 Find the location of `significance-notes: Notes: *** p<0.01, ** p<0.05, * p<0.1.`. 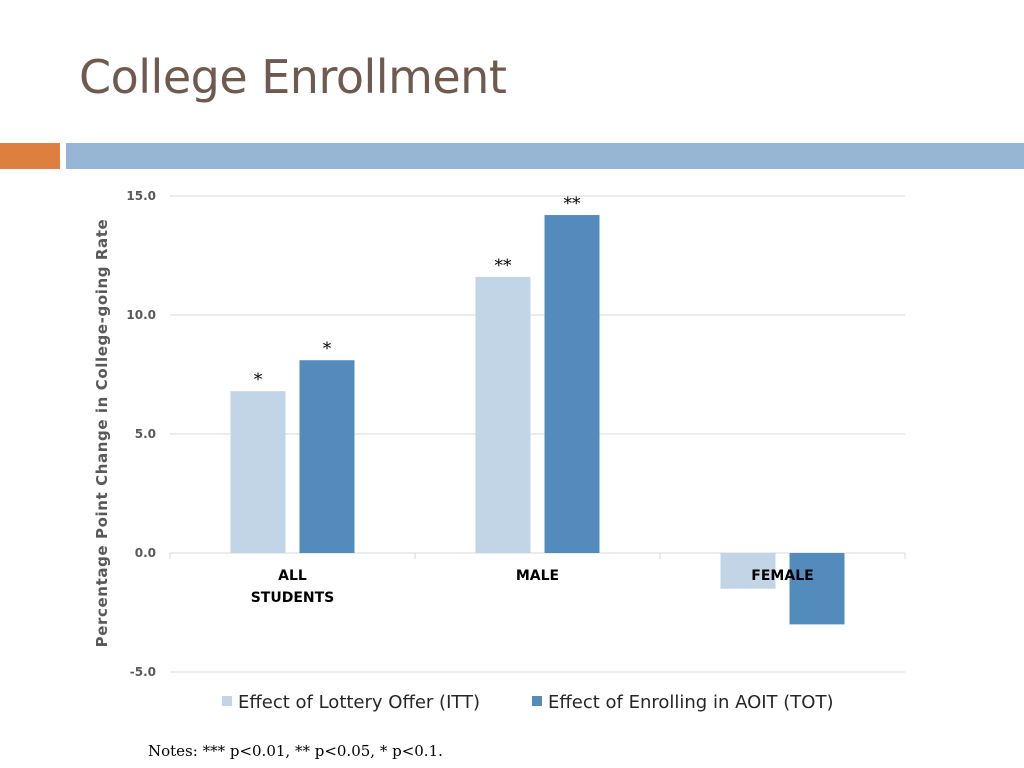

significance-notes: Notes: *** p<0.01, ** p<0.05, * p<0.1. is located at coordinates (295, 751).